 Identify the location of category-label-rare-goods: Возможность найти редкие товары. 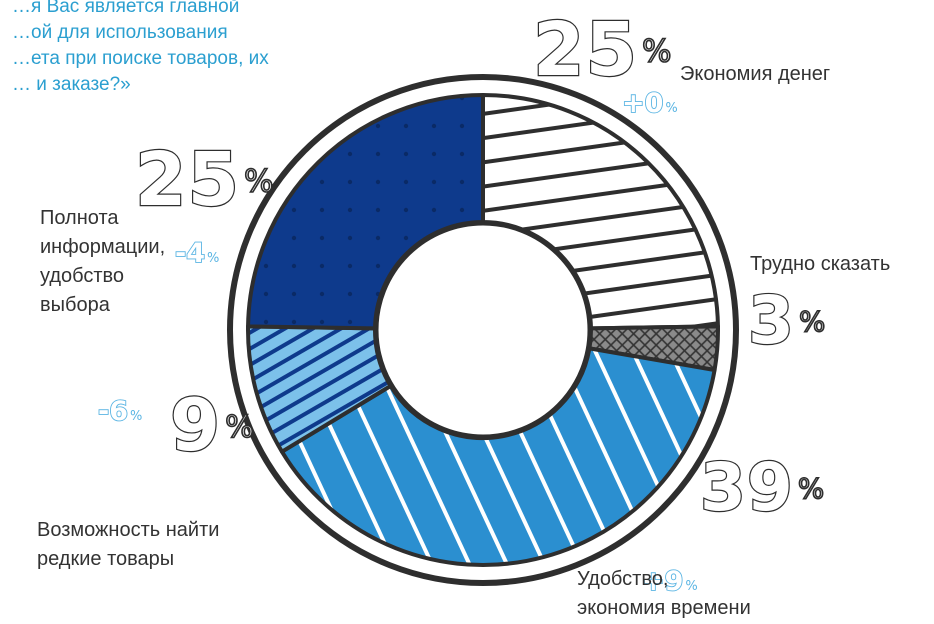
(128, 544).